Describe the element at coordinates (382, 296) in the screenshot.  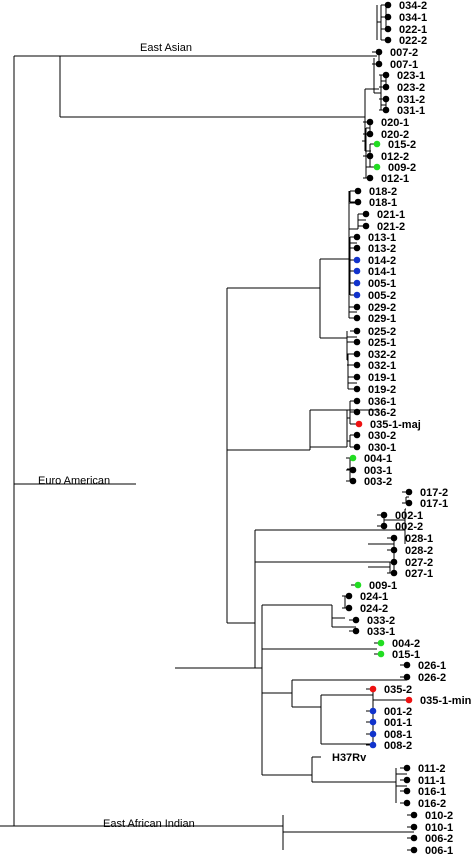
I see `tip-label-005-2: 005-2` at that location.